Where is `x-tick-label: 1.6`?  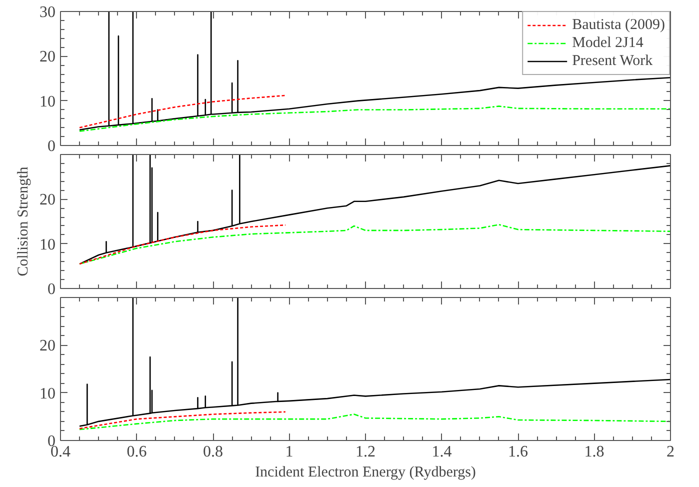 x-tick-label: 1.6 is located at coordinates (518, 452).